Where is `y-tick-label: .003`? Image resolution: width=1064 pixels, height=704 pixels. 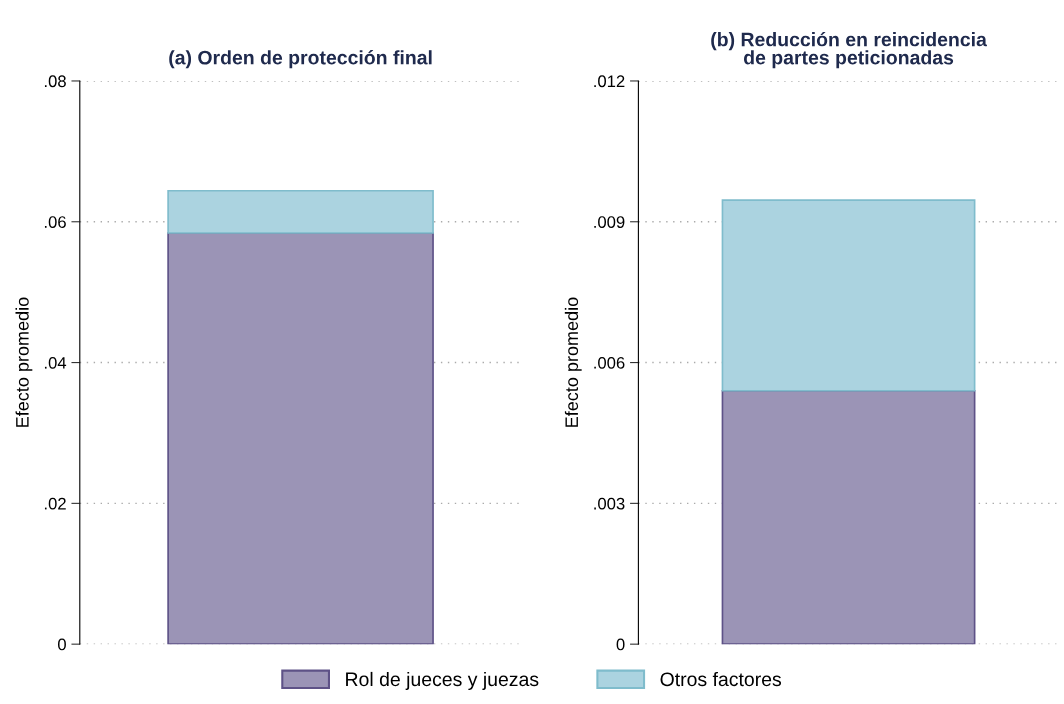
y-tick-label: .003 is located at coordinates (609, 503).